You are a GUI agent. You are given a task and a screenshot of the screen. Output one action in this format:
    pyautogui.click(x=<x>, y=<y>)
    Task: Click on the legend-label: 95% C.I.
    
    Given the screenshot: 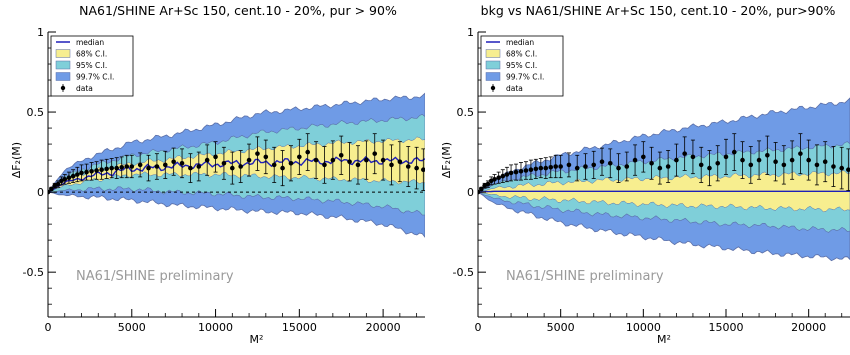 What is the action you would take?
    pyautogui.click(x=91, y=65)
    